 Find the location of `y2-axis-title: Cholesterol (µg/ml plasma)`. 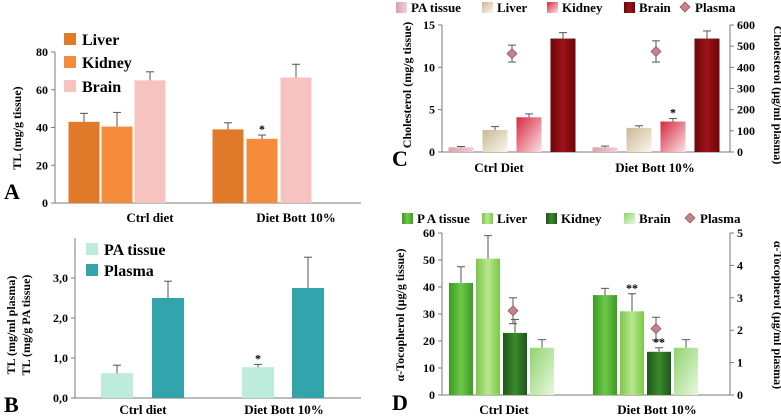

y2-axis-title: Cholesterol (µg/ml plasma) is located at coordinates (776, 95).